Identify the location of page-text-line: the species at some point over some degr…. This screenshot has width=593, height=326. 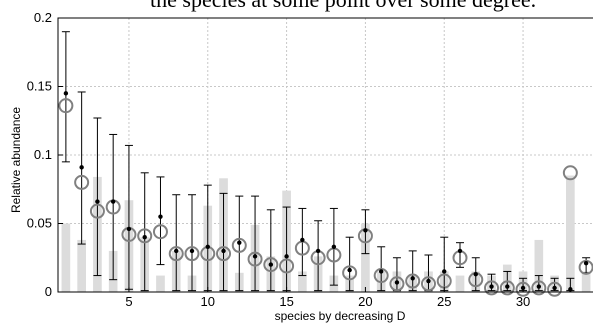
(343, 6).